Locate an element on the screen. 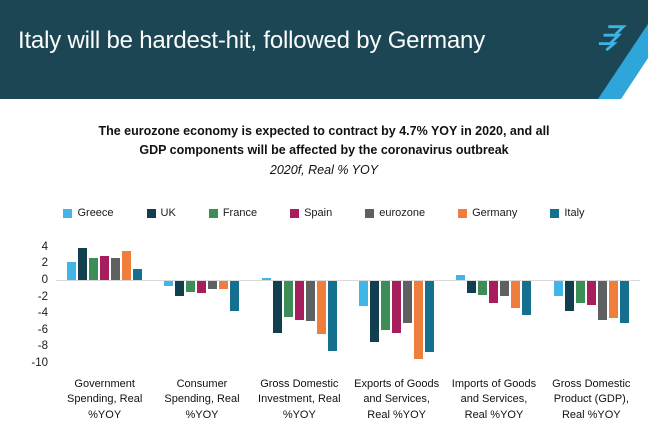  y-tick-label: -4 is located at coordinates (42, 313).